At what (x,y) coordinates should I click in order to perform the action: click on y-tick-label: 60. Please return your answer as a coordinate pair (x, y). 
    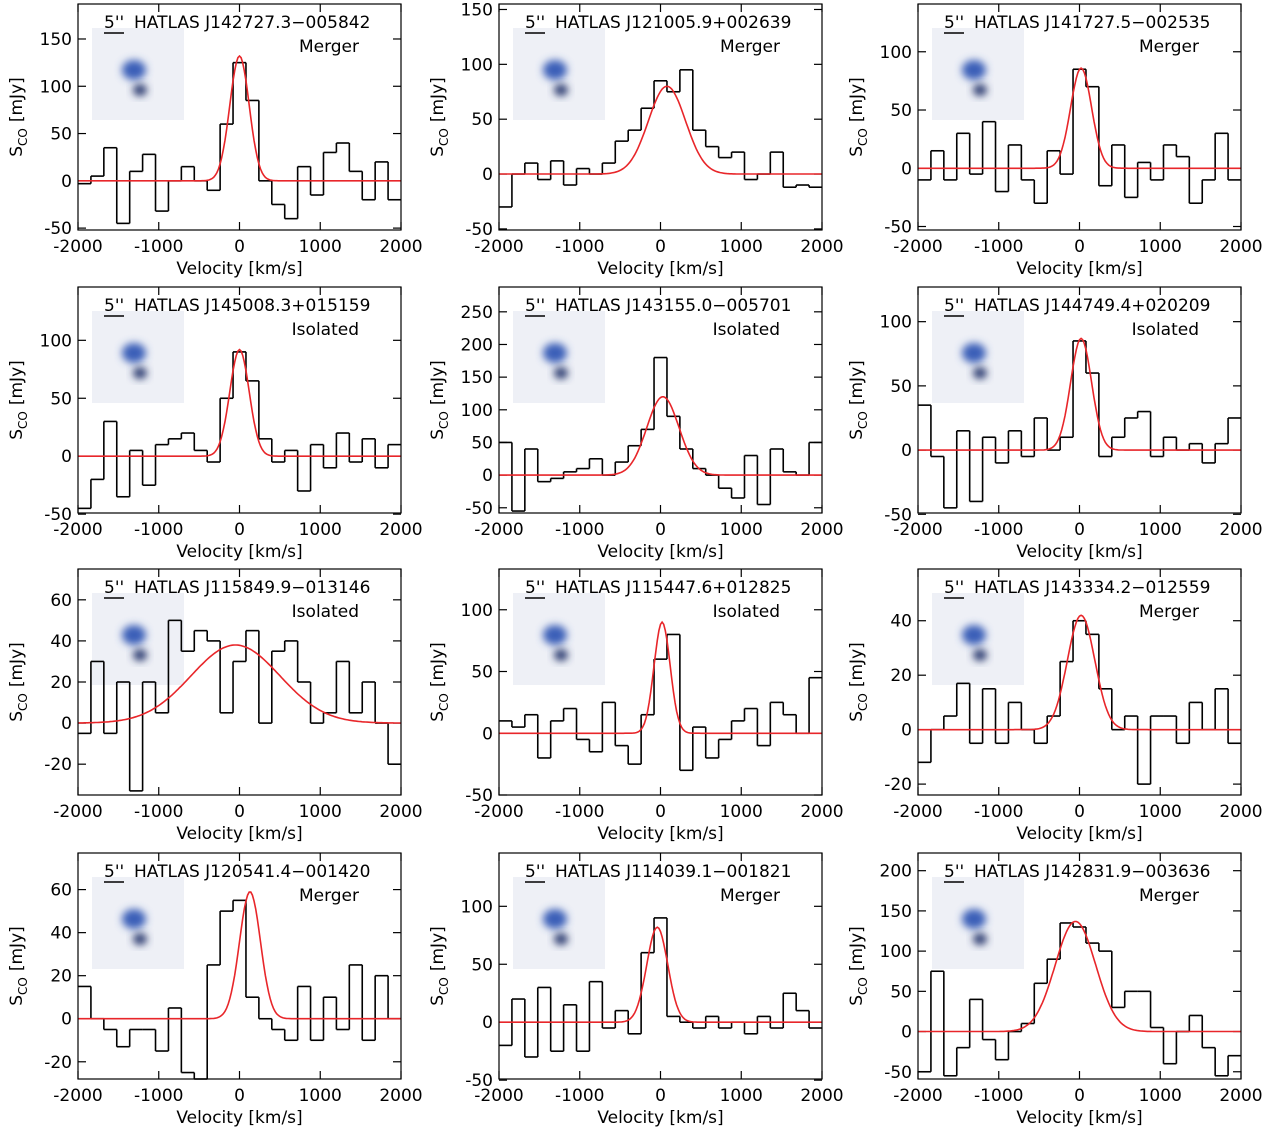
    Looking at the image, I should click on (61, 891).